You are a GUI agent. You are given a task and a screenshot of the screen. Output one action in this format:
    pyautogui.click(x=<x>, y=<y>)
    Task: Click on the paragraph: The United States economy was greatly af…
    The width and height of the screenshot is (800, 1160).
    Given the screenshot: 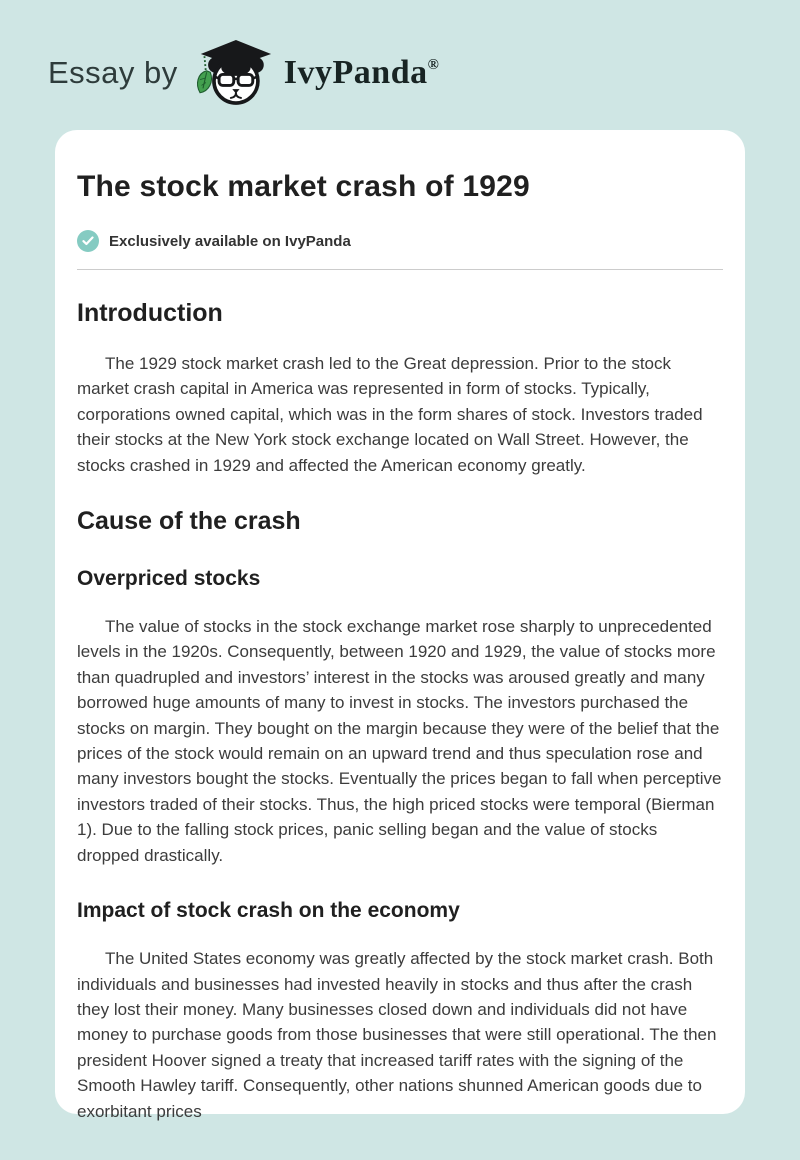 What is the action you would take?
    pyautogui.click(x=397, y=1035)
    